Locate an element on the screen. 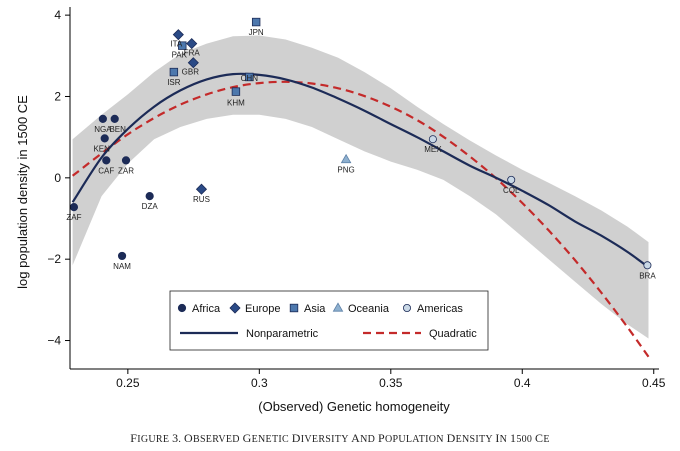 The width and height of the screenshot is (680, 451). point-label-jpn: JPN is located at coordinates (256, 32).